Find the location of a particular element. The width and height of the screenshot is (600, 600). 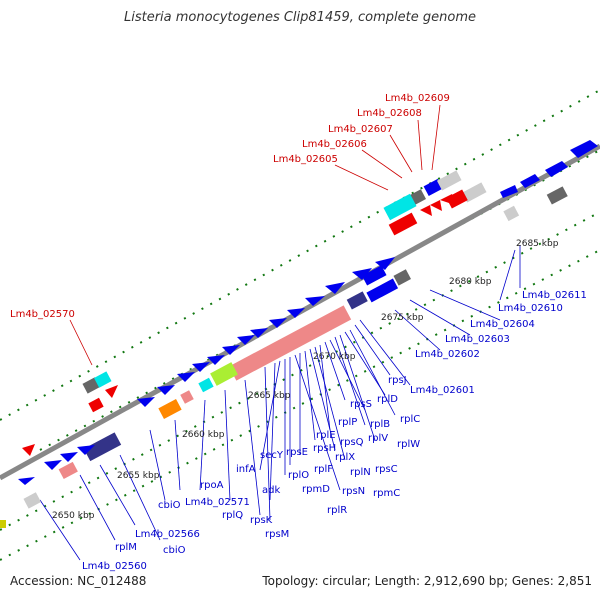

gene-label: rplC is located at coordinates (410, 419).